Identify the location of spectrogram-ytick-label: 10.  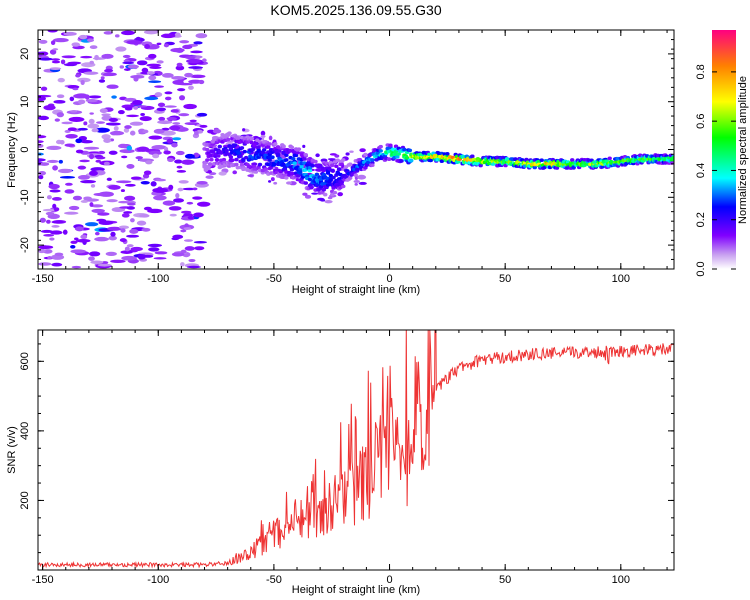
(25, 102).